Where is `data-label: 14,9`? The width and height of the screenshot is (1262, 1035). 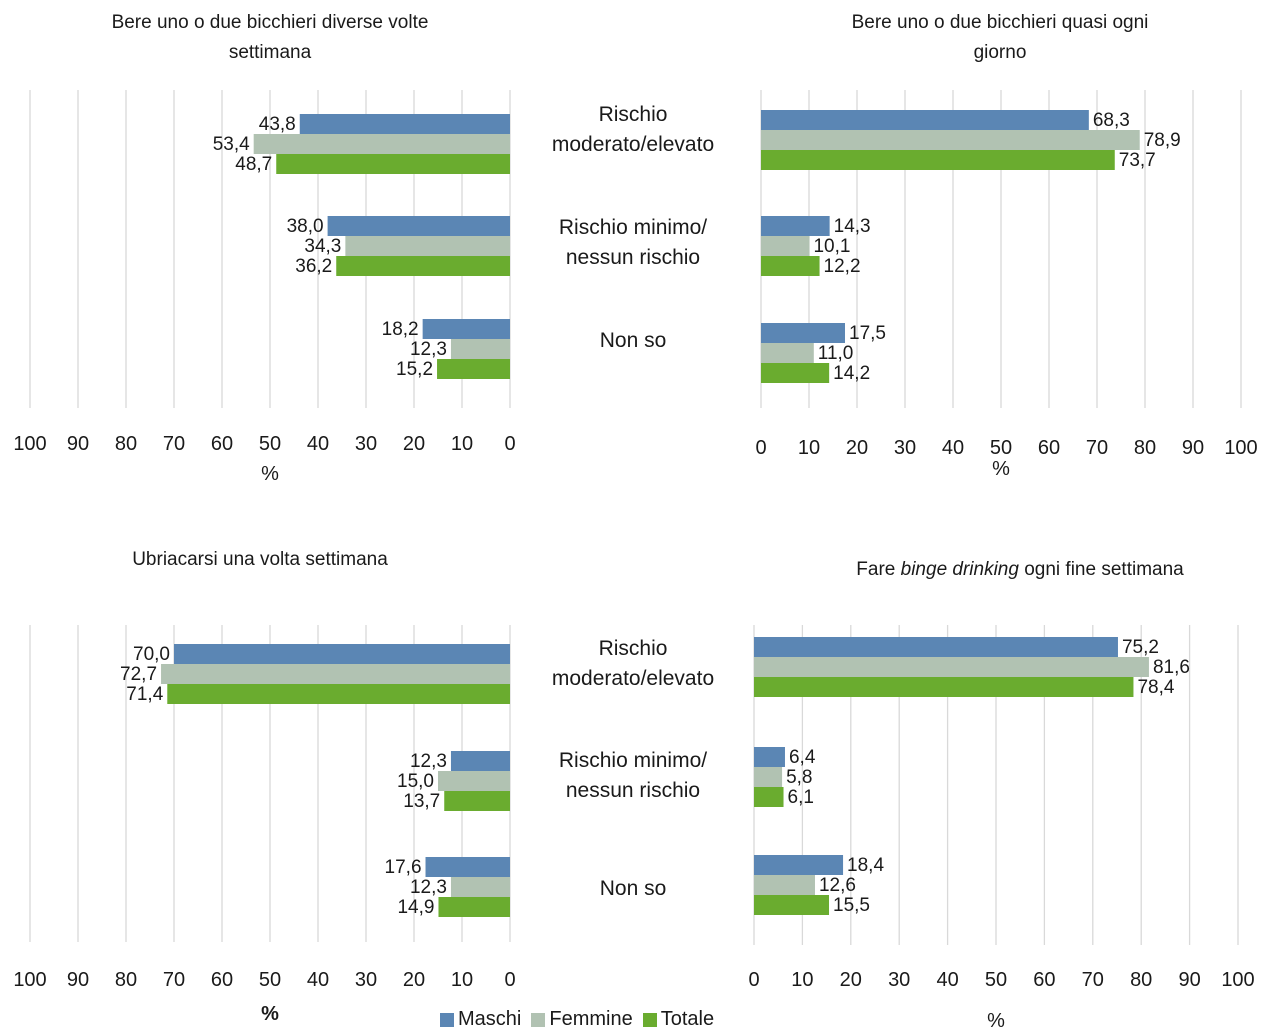 data-label: 14,9 is located at coordinates (415, 907).